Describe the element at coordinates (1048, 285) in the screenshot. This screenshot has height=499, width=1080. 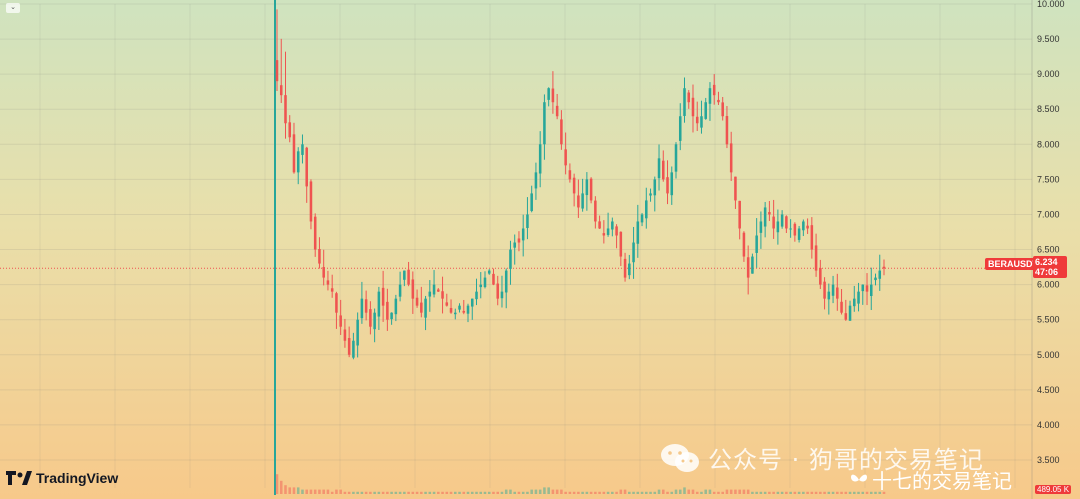
I see `y-tick-label: 6.000` at that location.